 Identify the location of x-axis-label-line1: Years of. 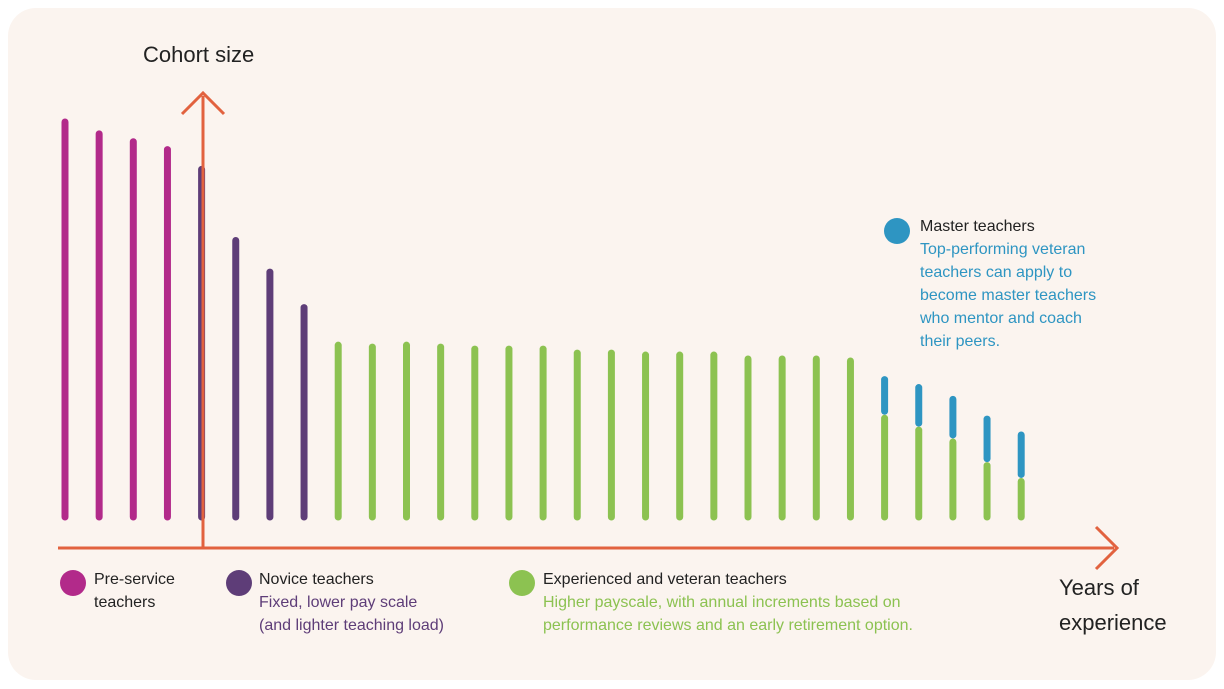
(1099, 587).